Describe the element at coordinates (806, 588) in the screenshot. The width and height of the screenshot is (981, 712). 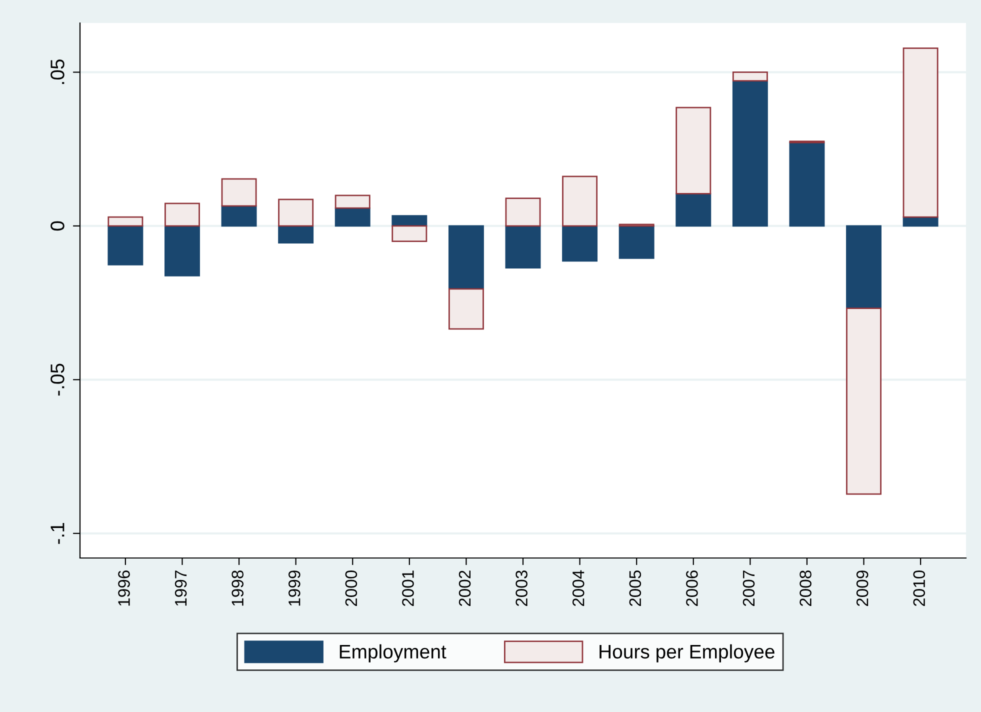
I see `x-tick-label: 2008` at that location.